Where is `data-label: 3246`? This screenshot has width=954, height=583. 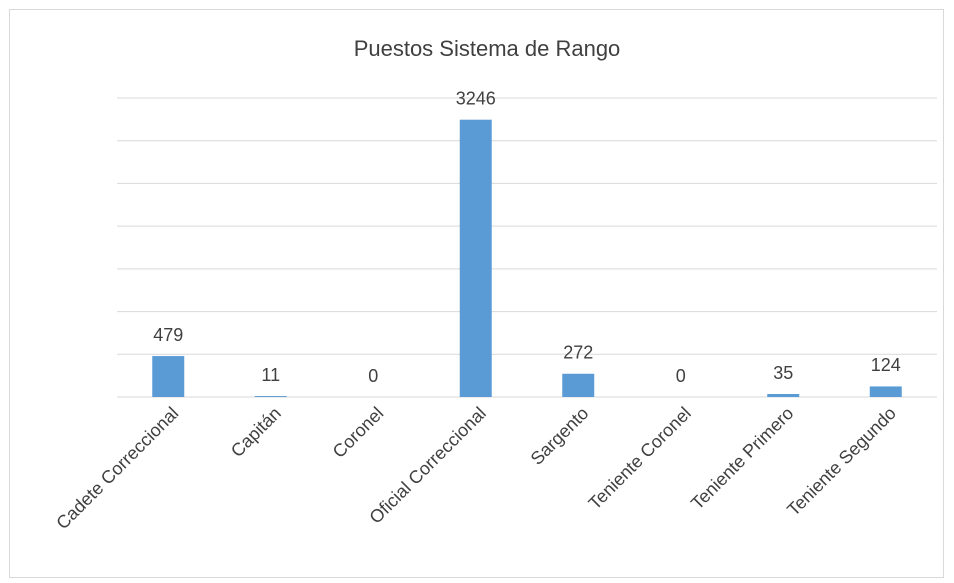
data-label: 3246 is located at coordinates (476, 98).